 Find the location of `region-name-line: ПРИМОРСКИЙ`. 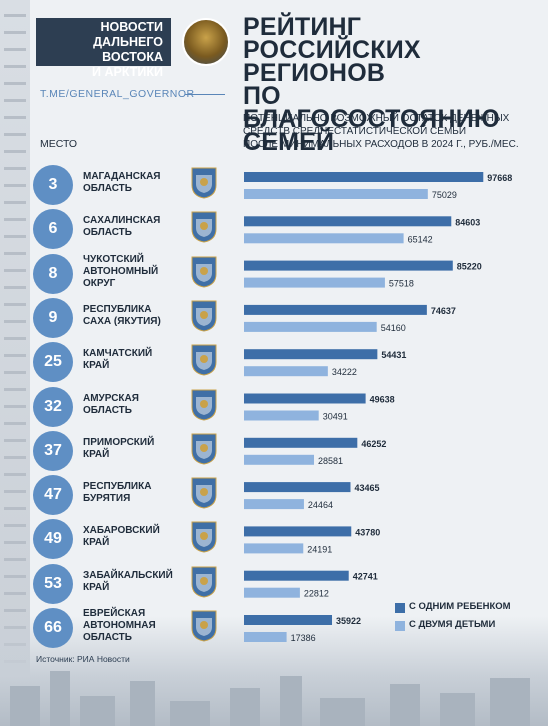

region-name-line: ПРИМОРСКИЙ is located at coordinates (119, 442).